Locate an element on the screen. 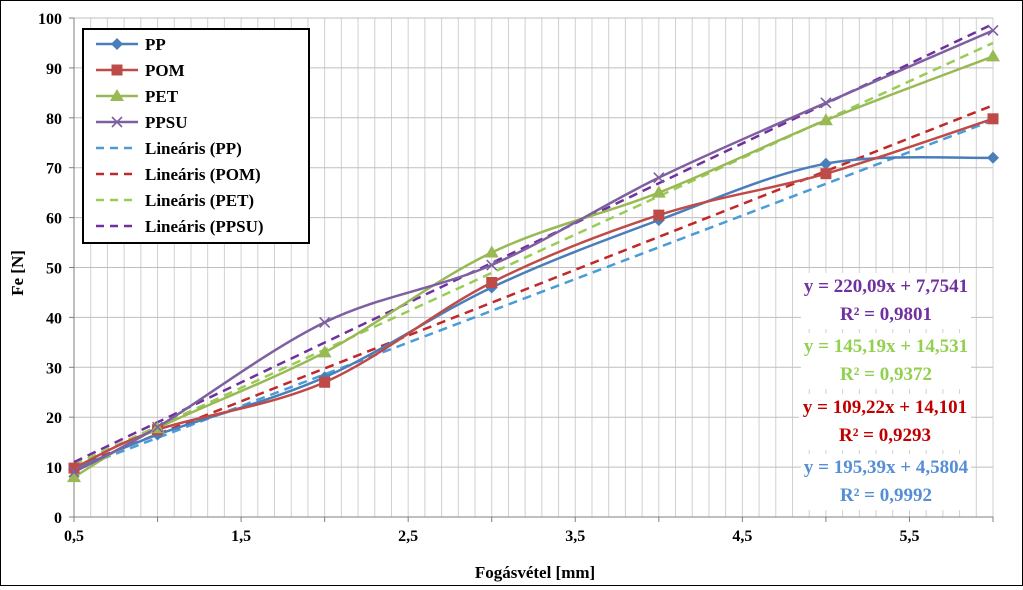  y-tick-label: 10 is located at coordinates (54, 468).